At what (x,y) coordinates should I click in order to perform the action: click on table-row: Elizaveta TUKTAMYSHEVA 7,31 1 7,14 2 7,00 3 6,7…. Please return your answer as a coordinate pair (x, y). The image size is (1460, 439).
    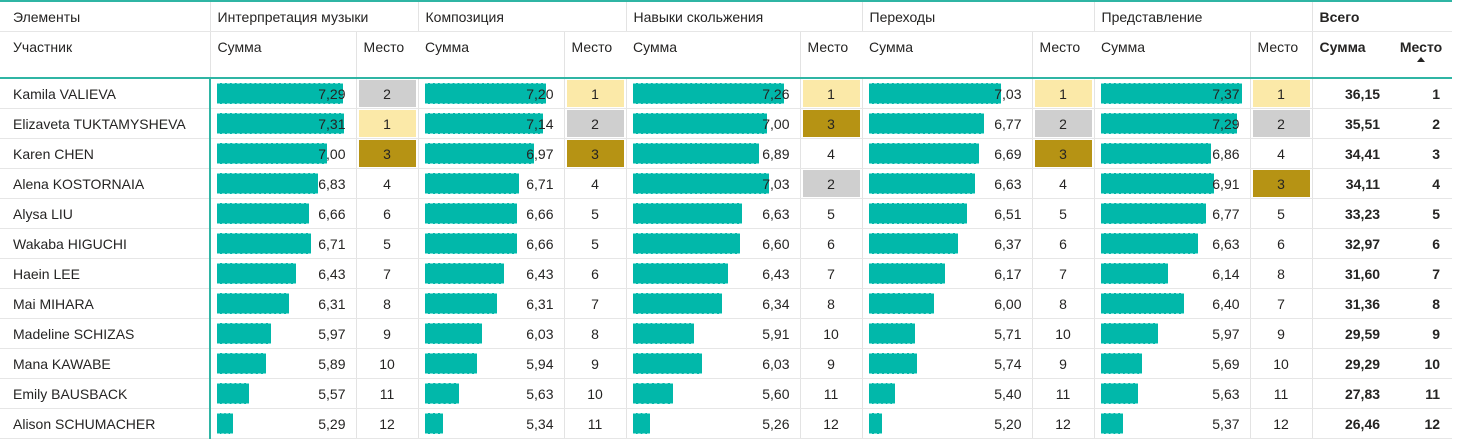
    Looking at the image, I should click on (726, 123).